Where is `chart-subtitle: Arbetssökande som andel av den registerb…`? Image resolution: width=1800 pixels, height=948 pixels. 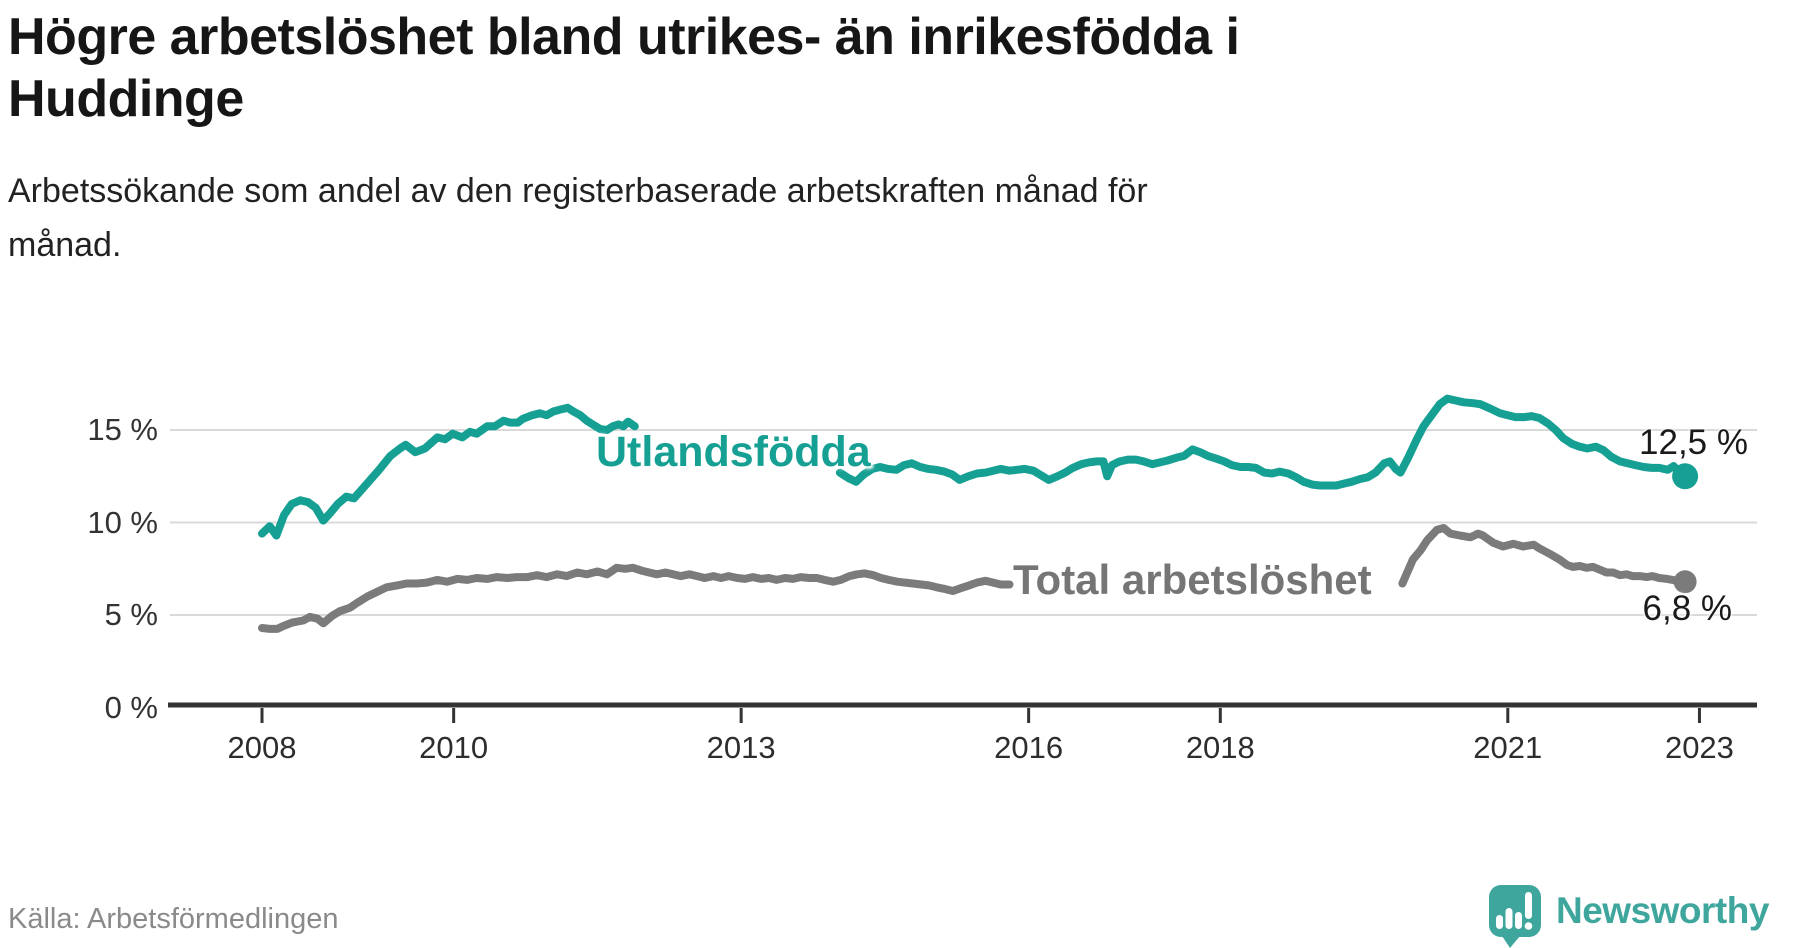 chart-subtitle: Arbetssökande som andel av den registerb… is located at coordinates (758, 218).